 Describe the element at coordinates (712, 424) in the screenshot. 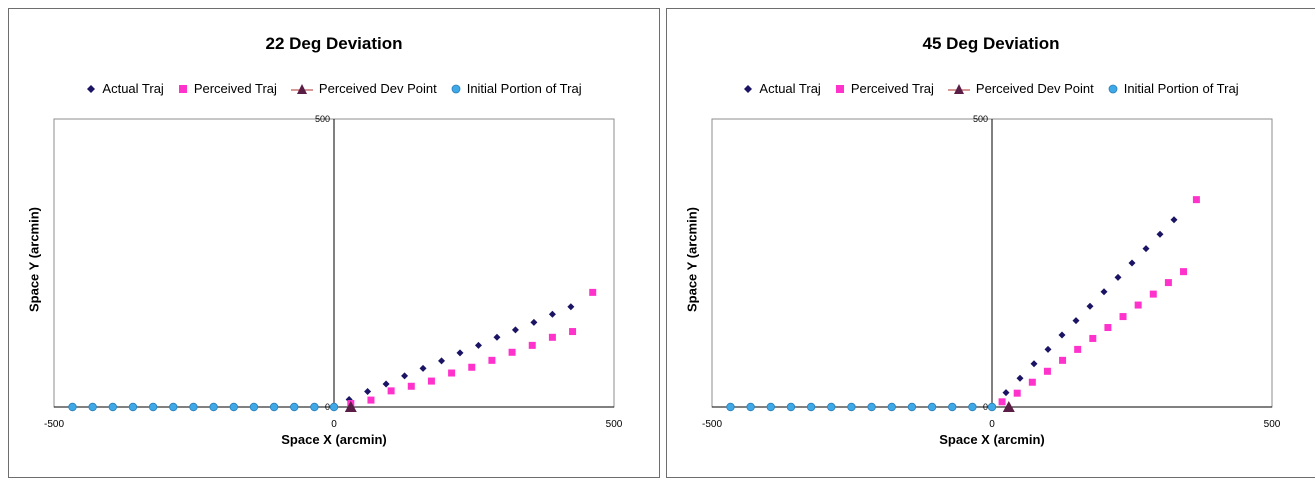

I see `x-tick-label: -500` at that location.